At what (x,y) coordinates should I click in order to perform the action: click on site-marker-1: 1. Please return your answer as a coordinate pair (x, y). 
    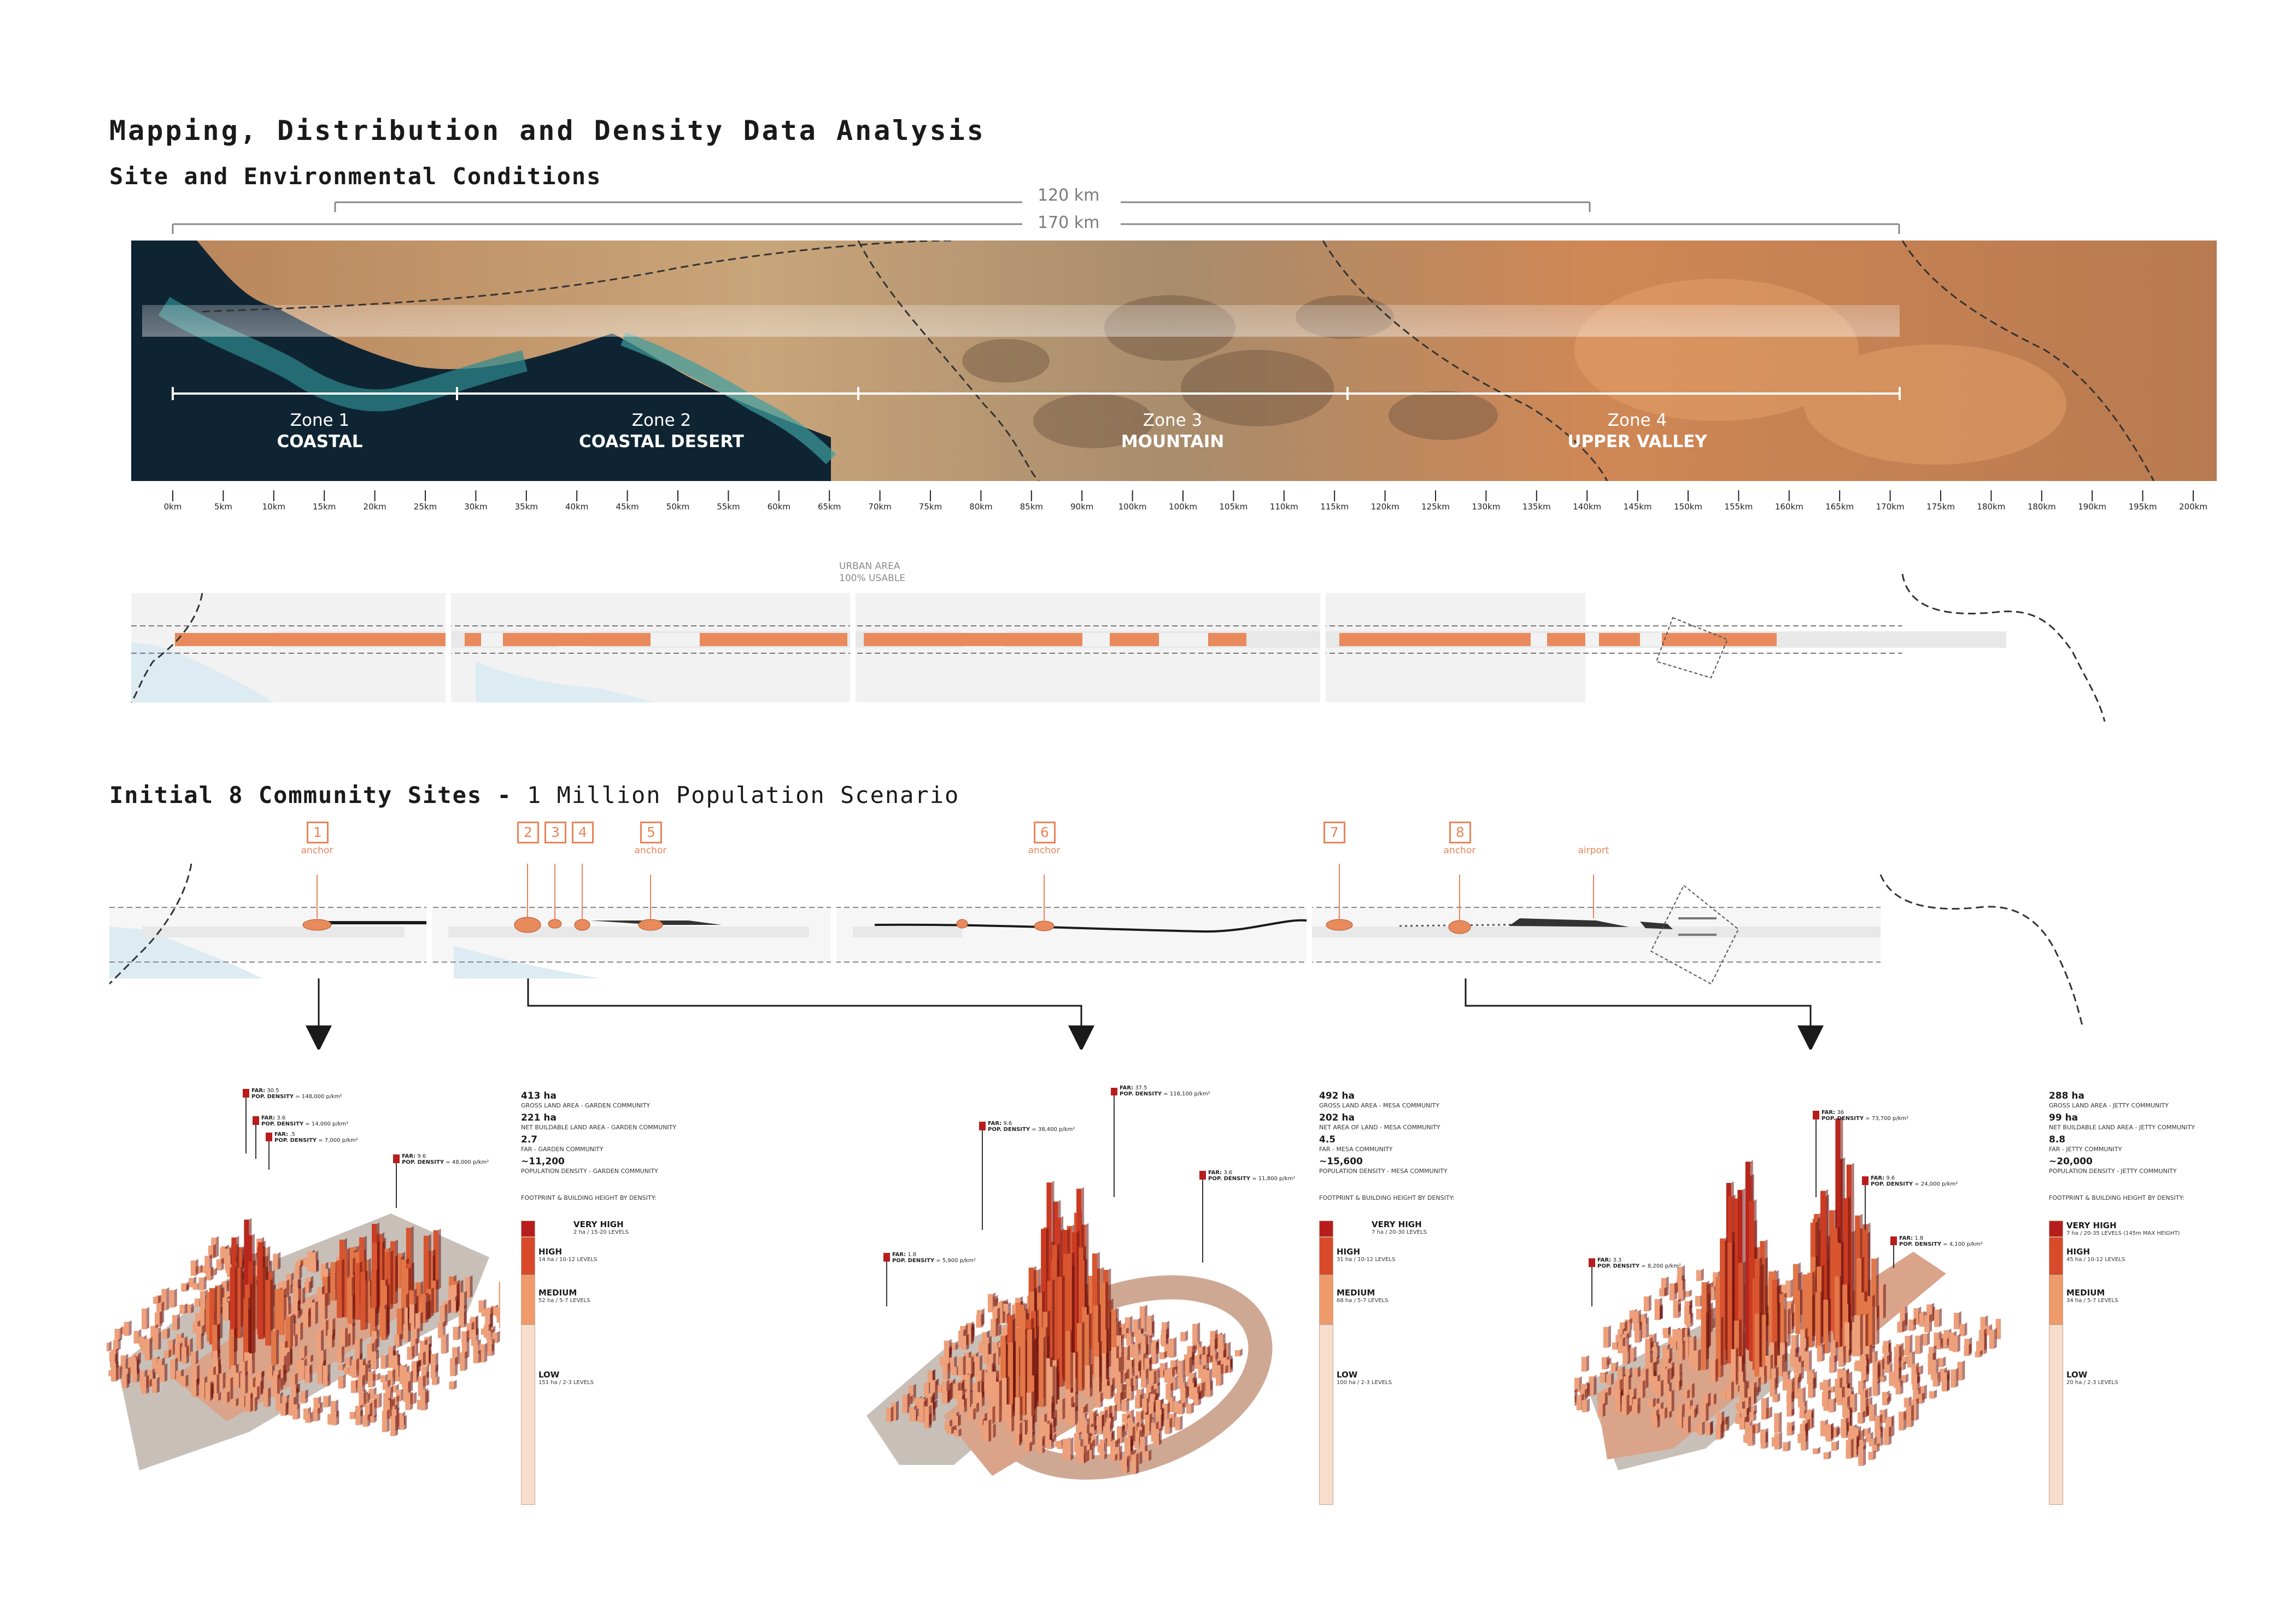
    Looking at the image, I should click on (318, 832).